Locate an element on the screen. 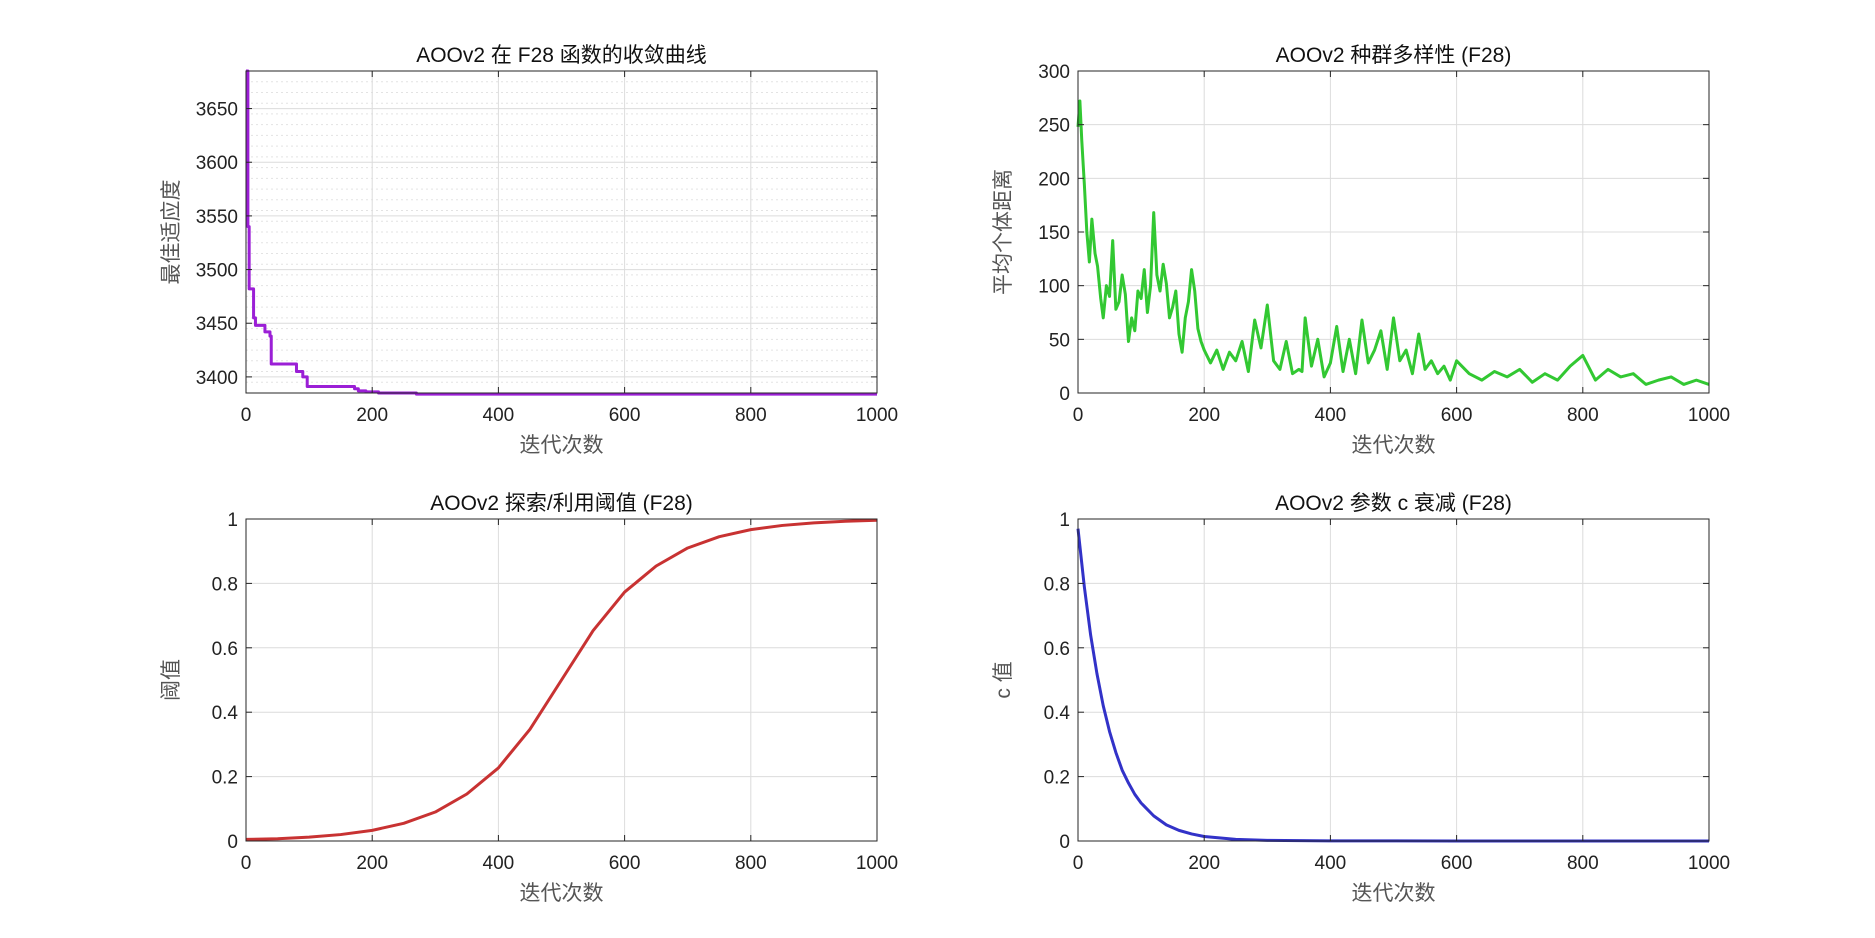 Image resolution: width=1875 pixels, height=938 pixels. y-axis-label: c 值 is located at coordinates (1003, 679).